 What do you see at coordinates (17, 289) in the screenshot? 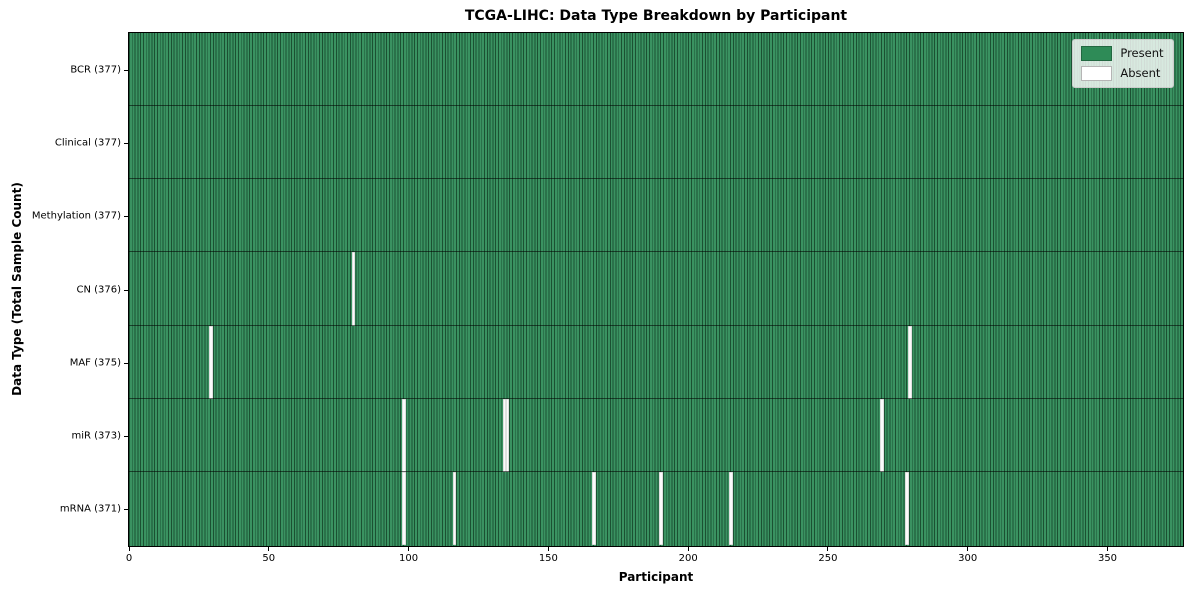
I see `y-axis-label: Data Type (Total Sample Count)` at bounding box center [17, 289].